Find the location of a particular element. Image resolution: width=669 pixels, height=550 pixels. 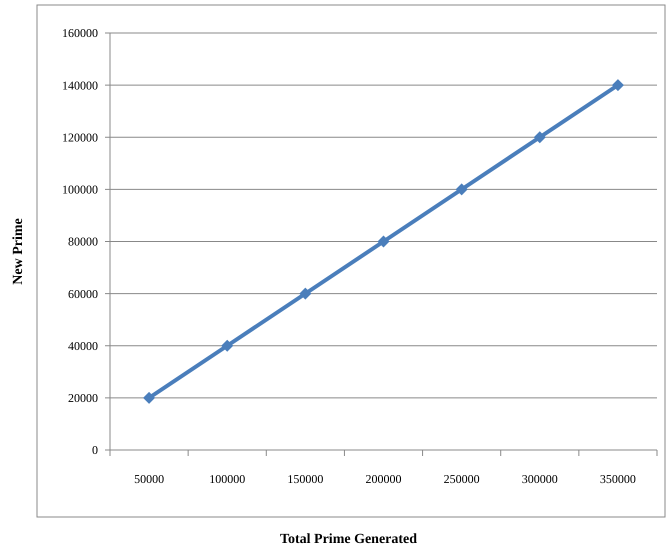

y-tick-label: 0 is located at coordinates (95, 450).